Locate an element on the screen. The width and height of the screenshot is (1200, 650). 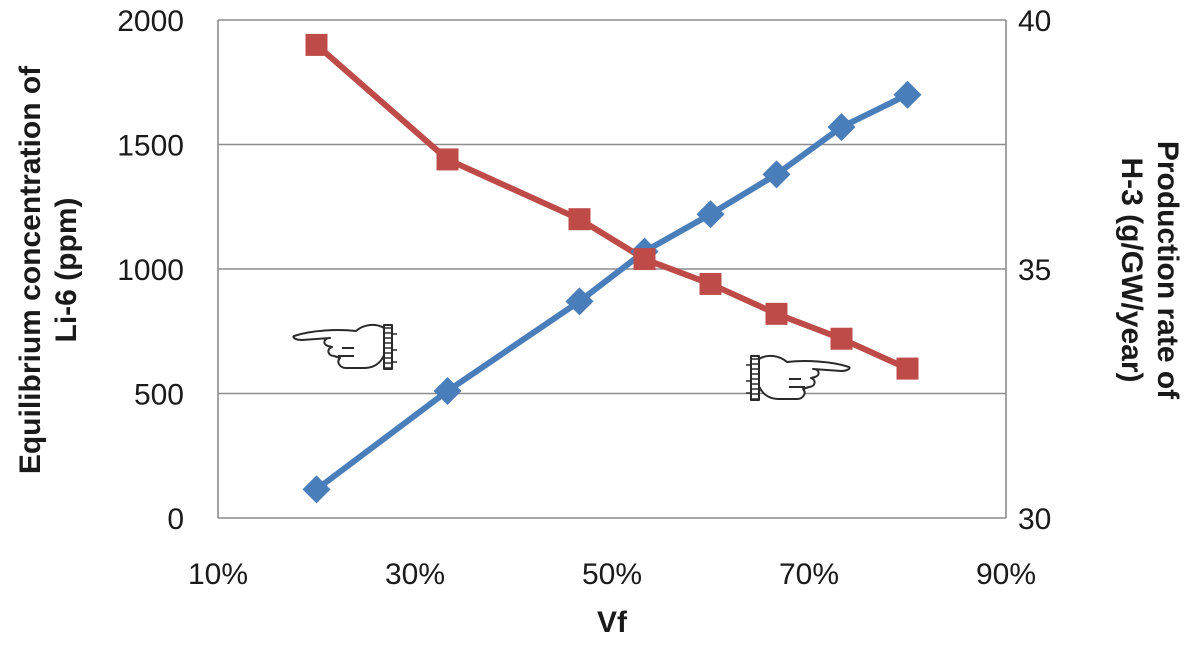
right-axis-title: Production rate of H-3 (g/GW/year) is located at coordinates (1149, 270).